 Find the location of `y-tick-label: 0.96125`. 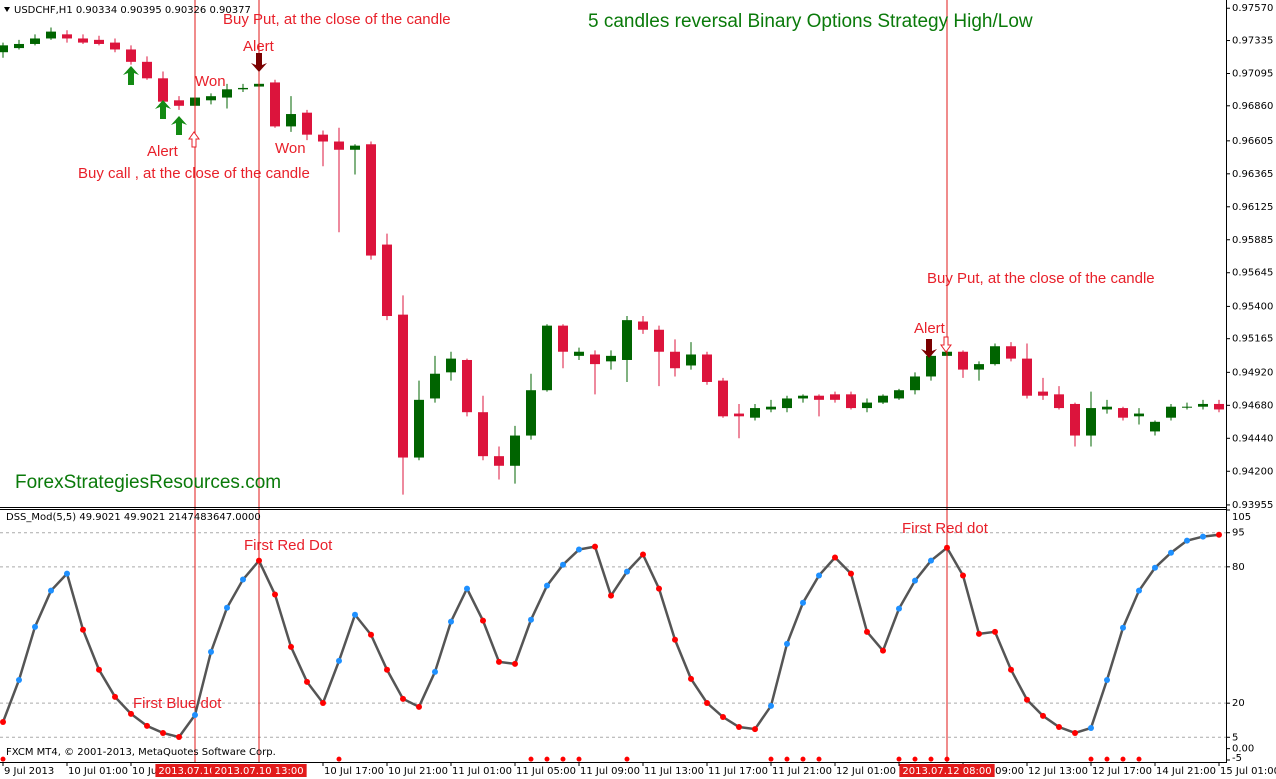

y-tick-label: 0.96125 is located at coordinates (1252, 207).